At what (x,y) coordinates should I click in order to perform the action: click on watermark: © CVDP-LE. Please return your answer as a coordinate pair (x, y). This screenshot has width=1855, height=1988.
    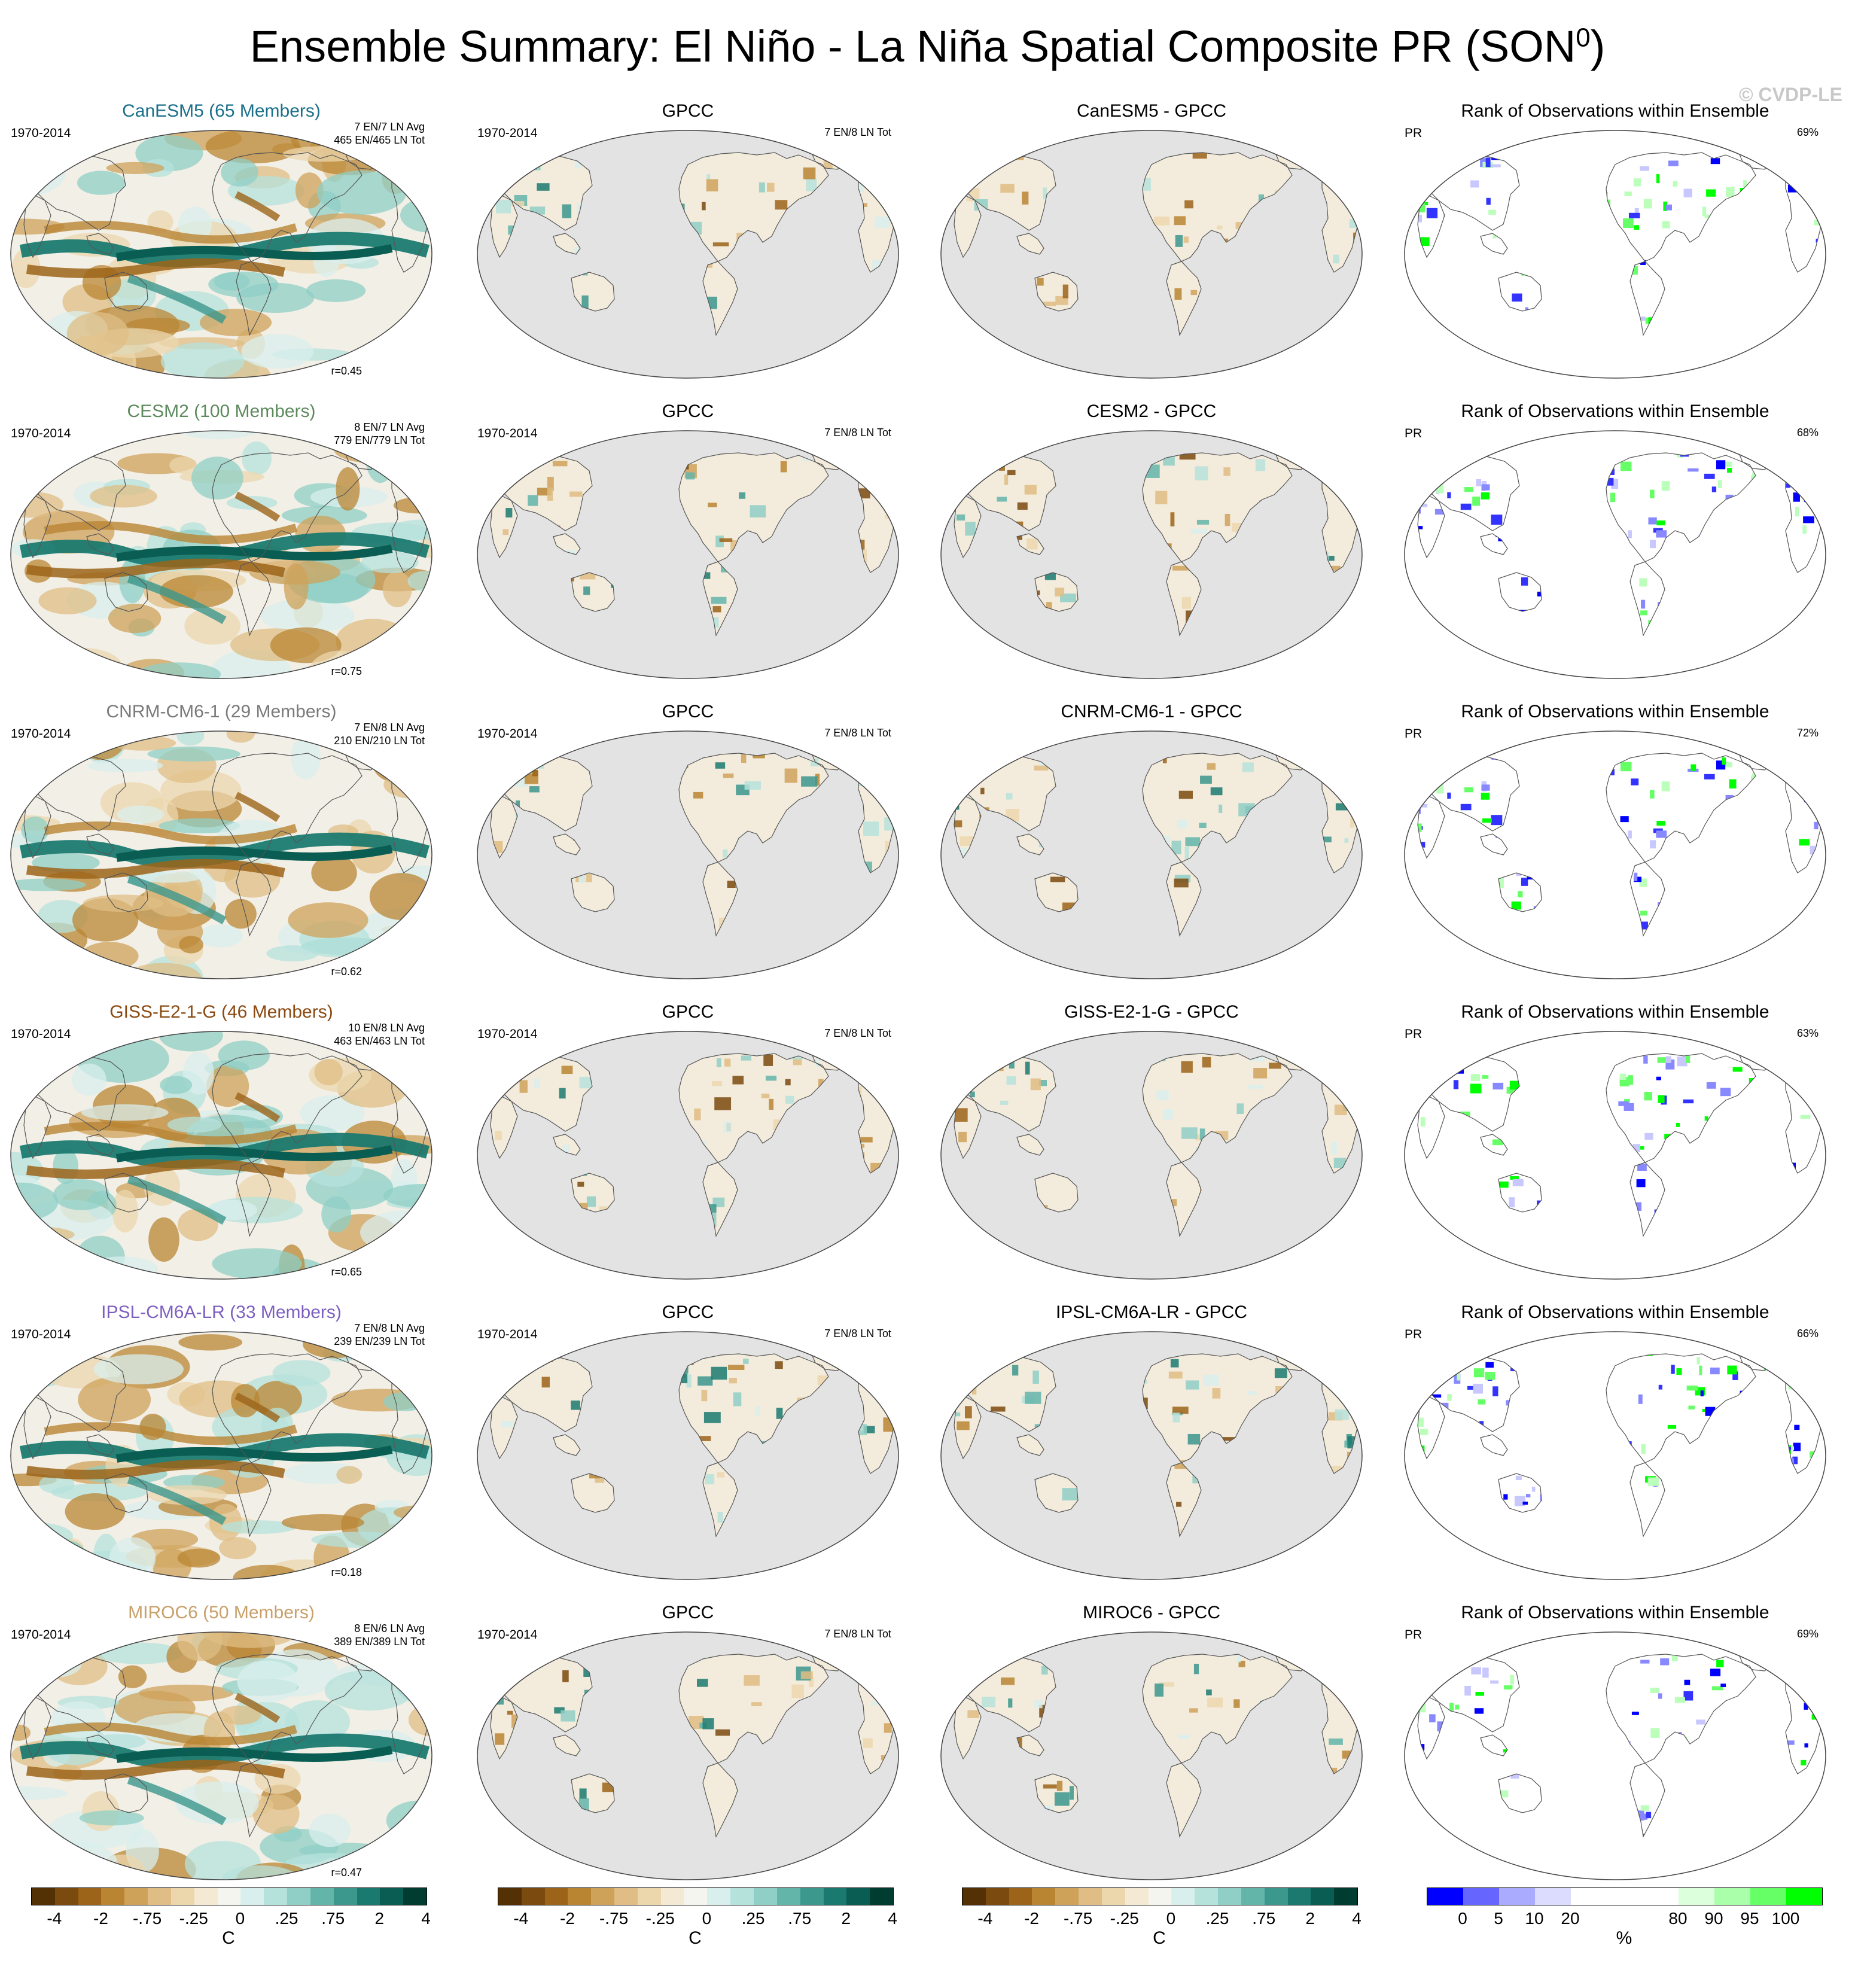
    Looking at the image, I should click on (1790, 94).